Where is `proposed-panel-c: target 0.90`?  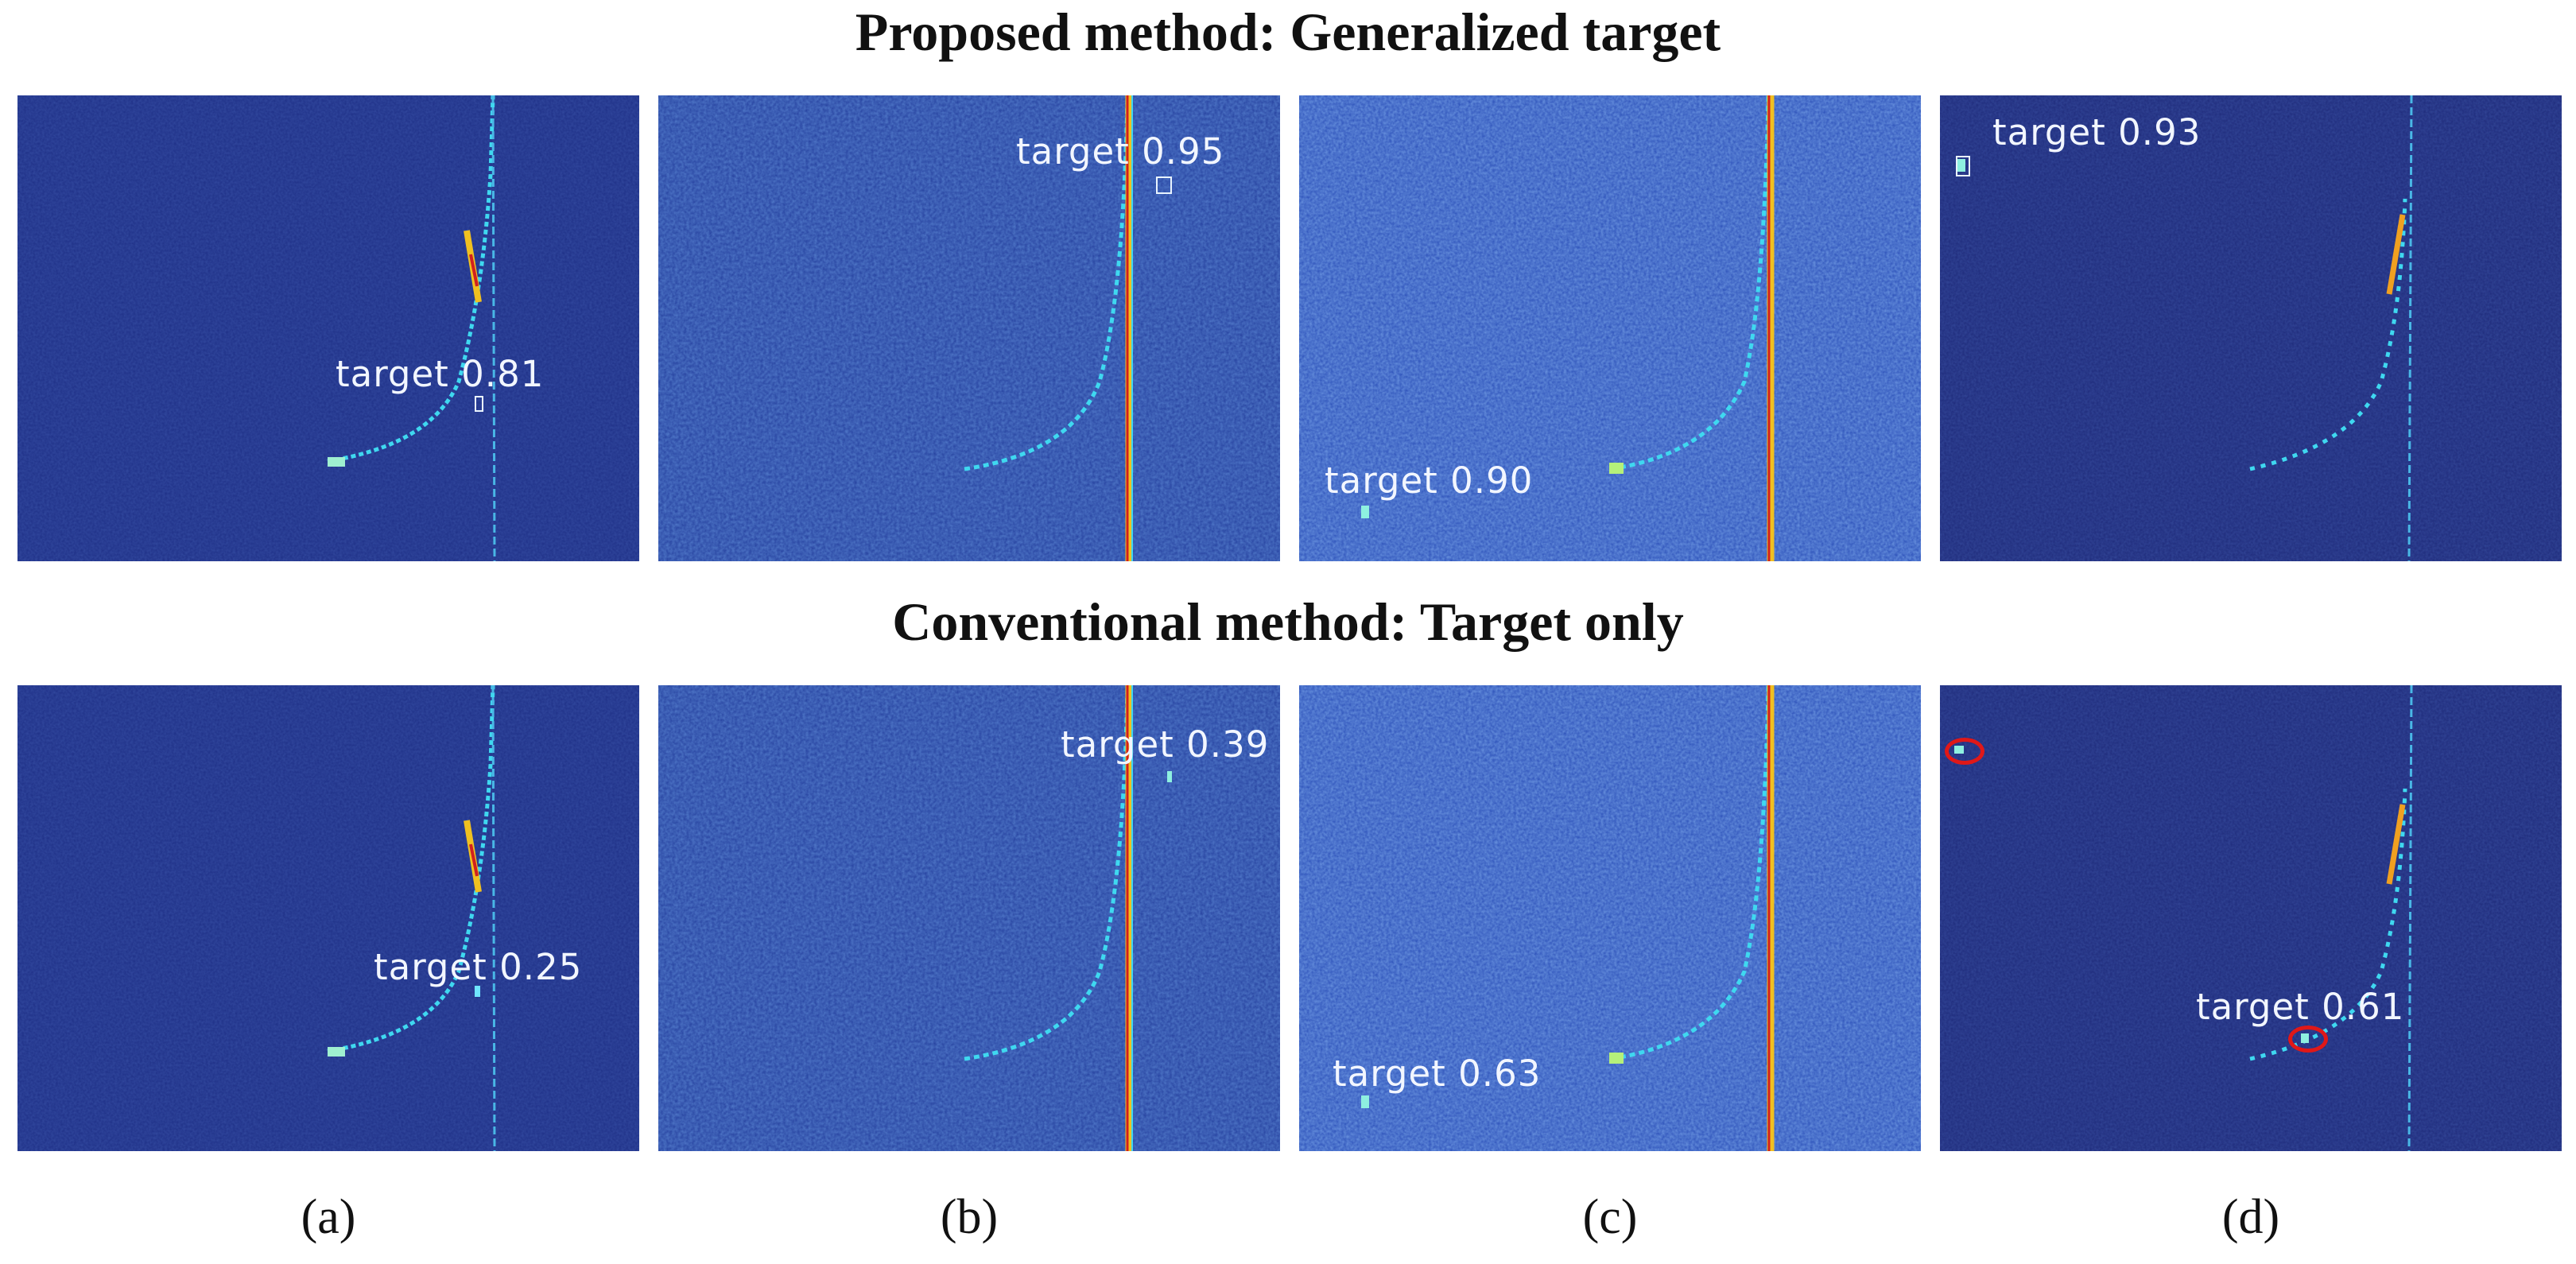 proposed-panel-c: target 0.90 is located at coordinates (1610, 328).